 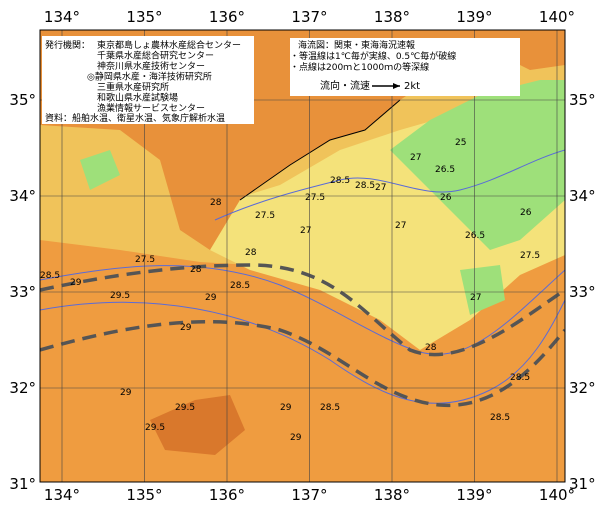 I want to click on lon-label-top: 135°, so click(x=144, y=17).